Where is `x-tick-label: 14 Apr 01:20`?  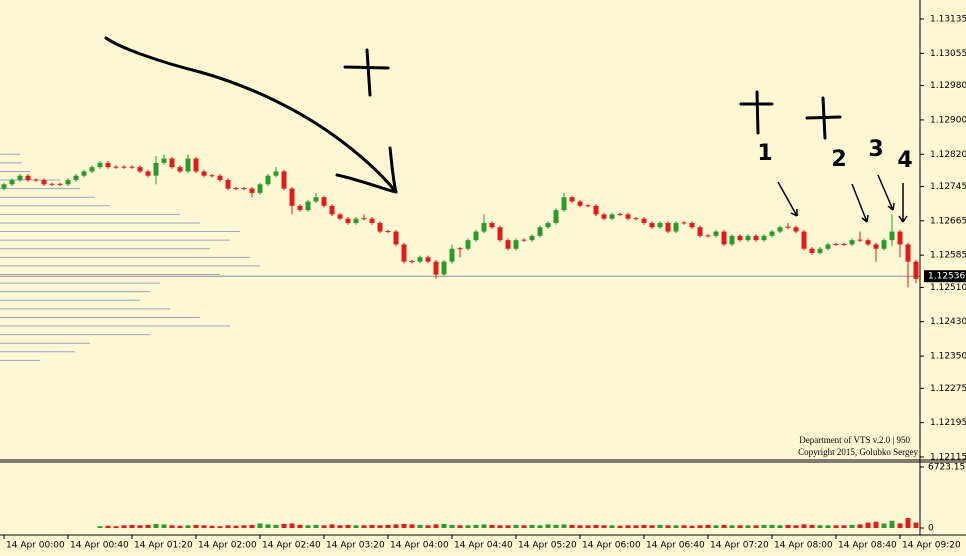 x-tick-label: 14 Apr 01:20 is located at coordinates (163, 546).